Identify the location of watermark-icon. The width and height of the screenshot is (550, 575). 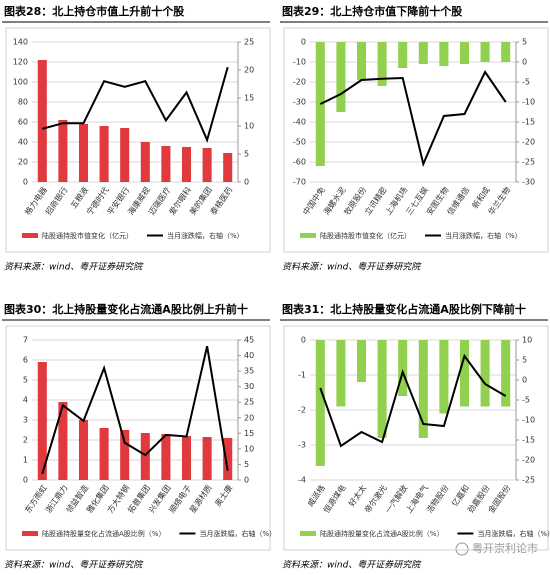
(462, 549).